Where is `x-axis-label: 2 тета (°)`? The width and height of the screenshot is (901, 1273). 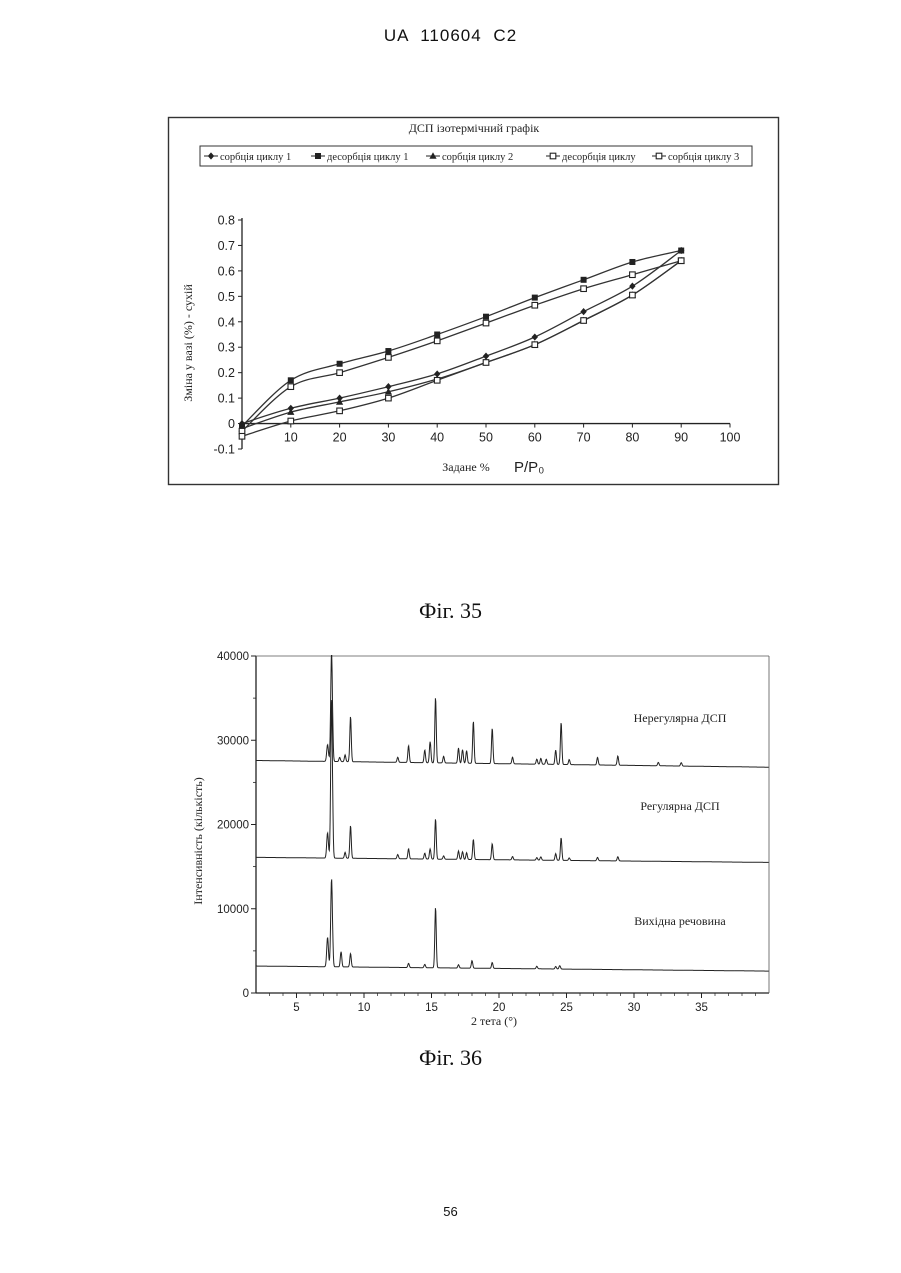 x-axis-label: 2 тета (°) is located at coordinates (494, 1021).